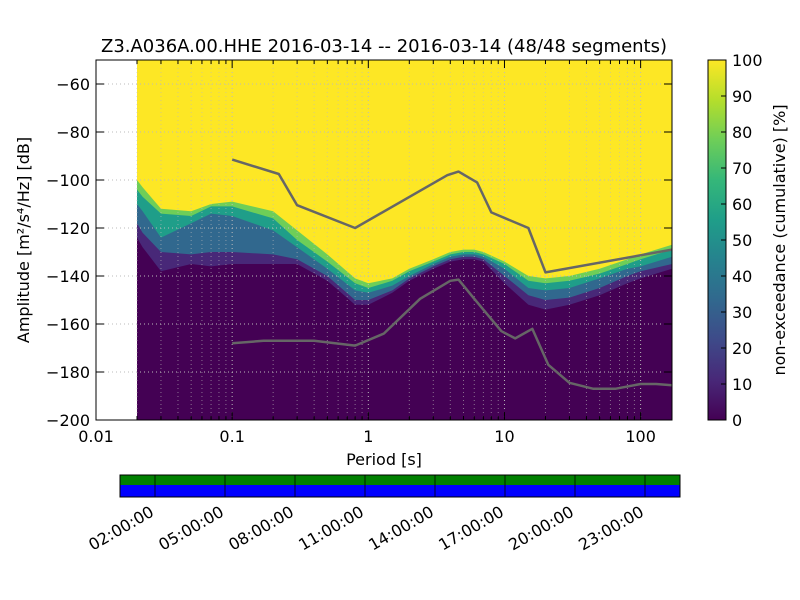 The height and width of the screenshot is (600, 800). Describe the element at coordinates (779, 239) in the screenshot. I see `colorbar-label: non-exceedance (cumulative) [%]` at that location.